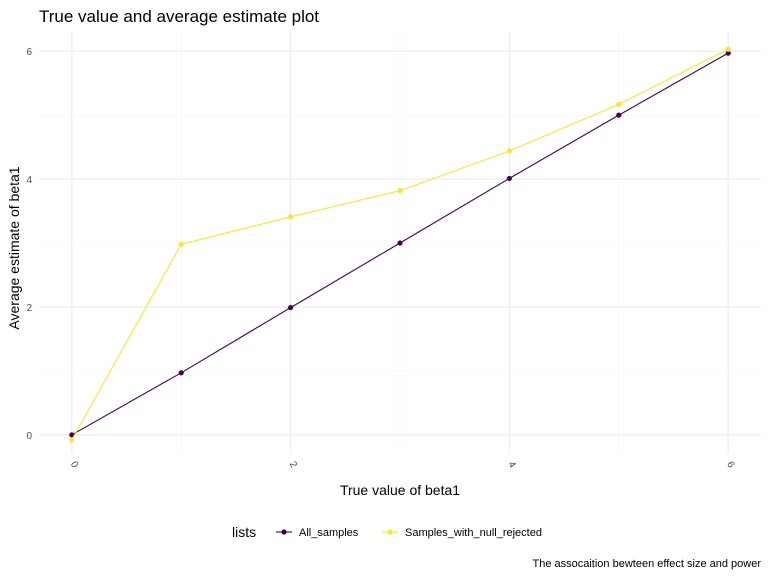  What do you see at coordinates (29, 52) in the screenshot?
I see `y-tick-label: 6` at bounding box center [29, 52].